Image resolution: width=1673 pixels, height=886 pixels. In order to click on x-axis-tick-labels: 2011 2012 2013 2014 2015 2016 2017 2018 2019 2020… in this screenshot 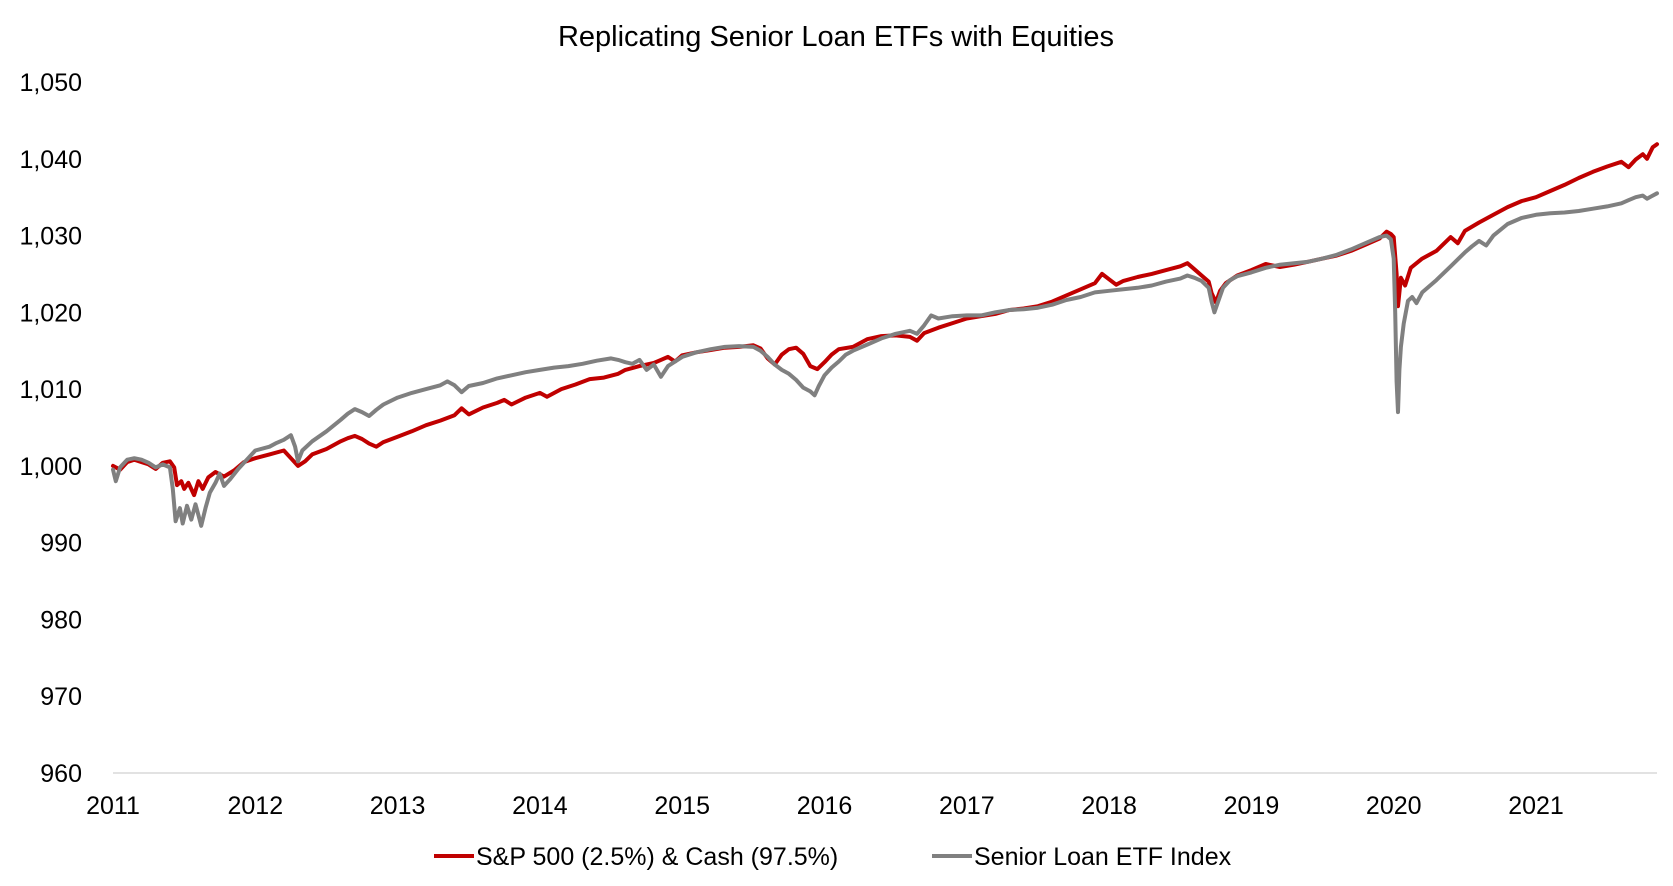, I will do `click(825, 806)`.